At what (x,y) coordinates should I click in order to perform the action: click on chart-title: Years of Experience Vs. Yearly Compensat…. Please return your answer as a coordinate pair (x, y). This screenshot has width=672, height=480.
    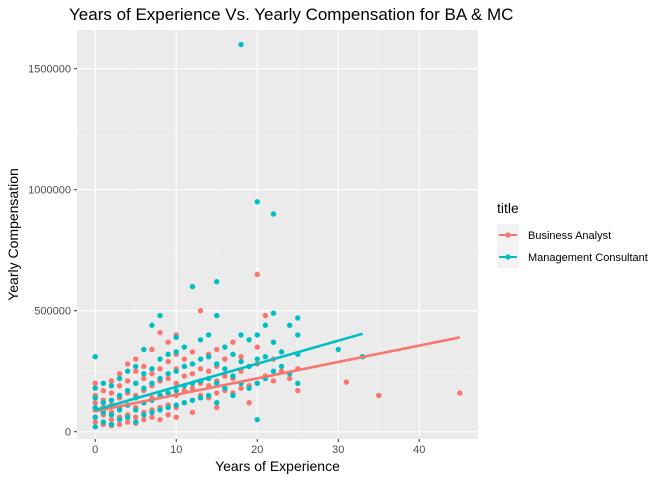
    Looking at the image, I should click on (291, 14).